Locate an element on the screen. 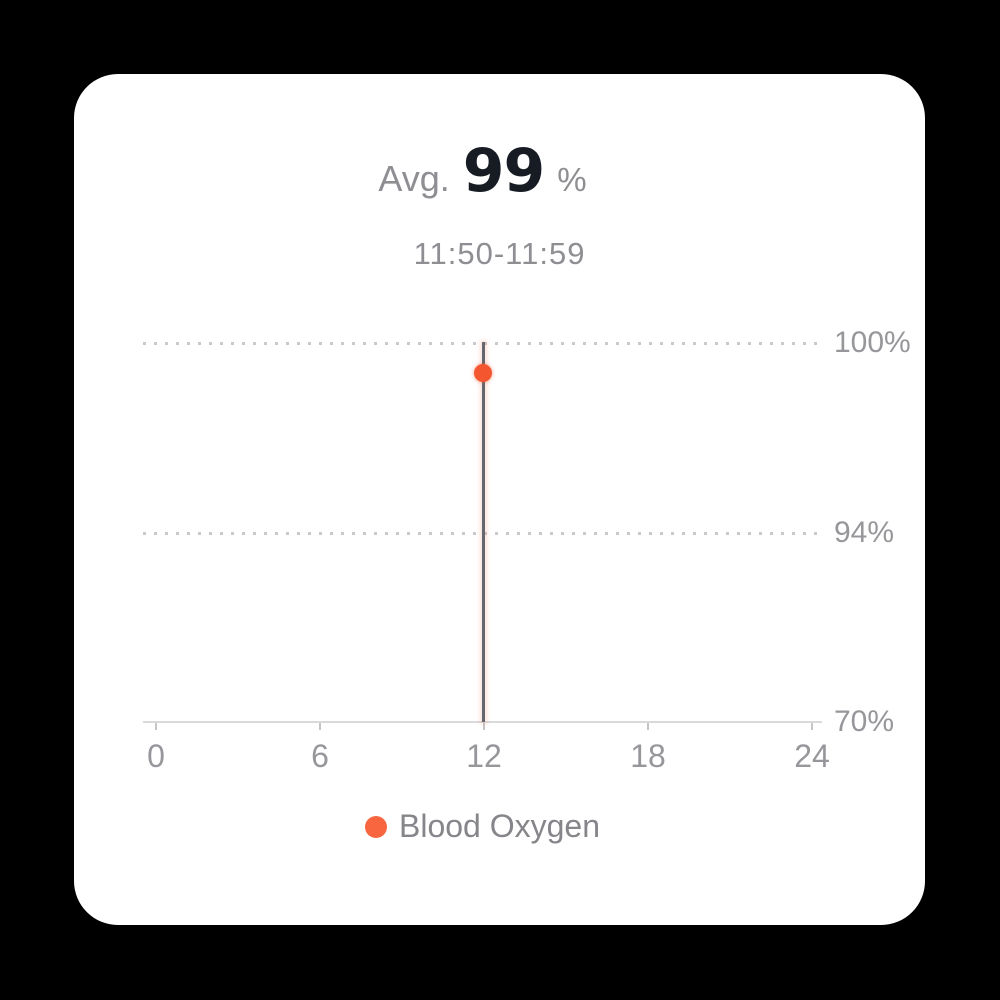  blood-oxygen-data-point is located at coordinates (483, 373).